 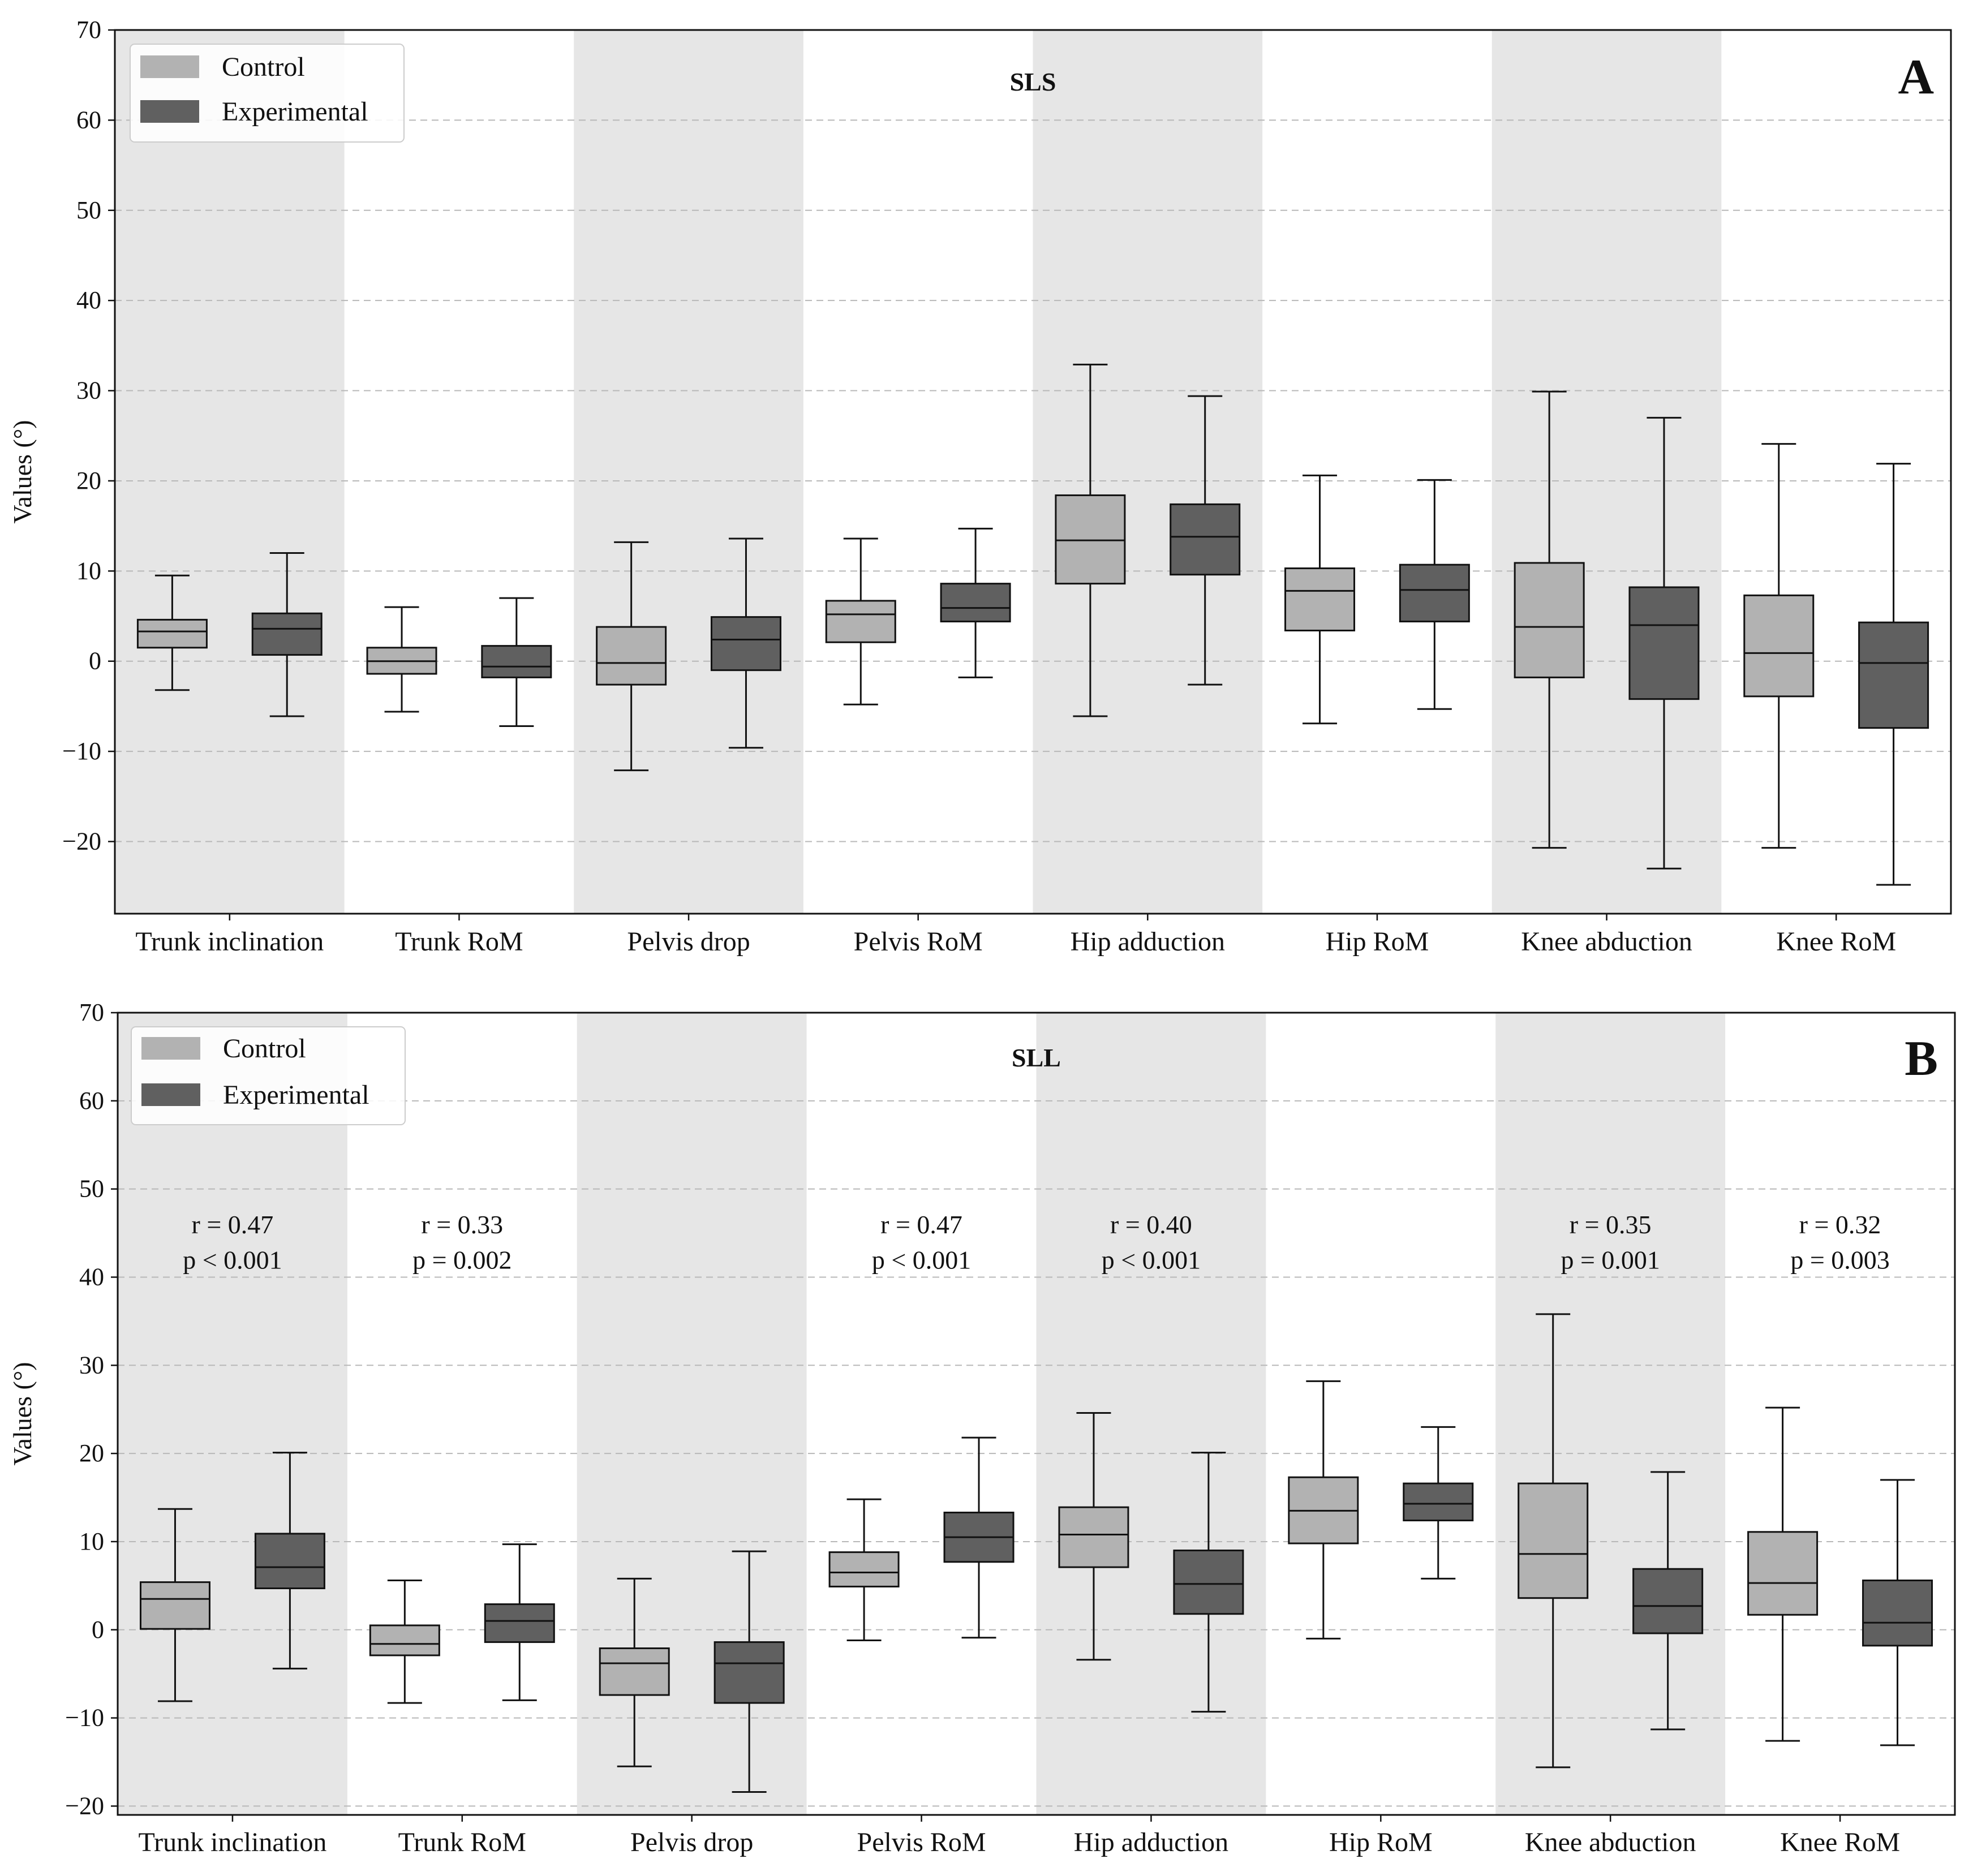 What do you see at coordinates (229, 942) in the screenshot?
I see `x-tick-label: Trunk inclination` at bounding box center [229, 942].